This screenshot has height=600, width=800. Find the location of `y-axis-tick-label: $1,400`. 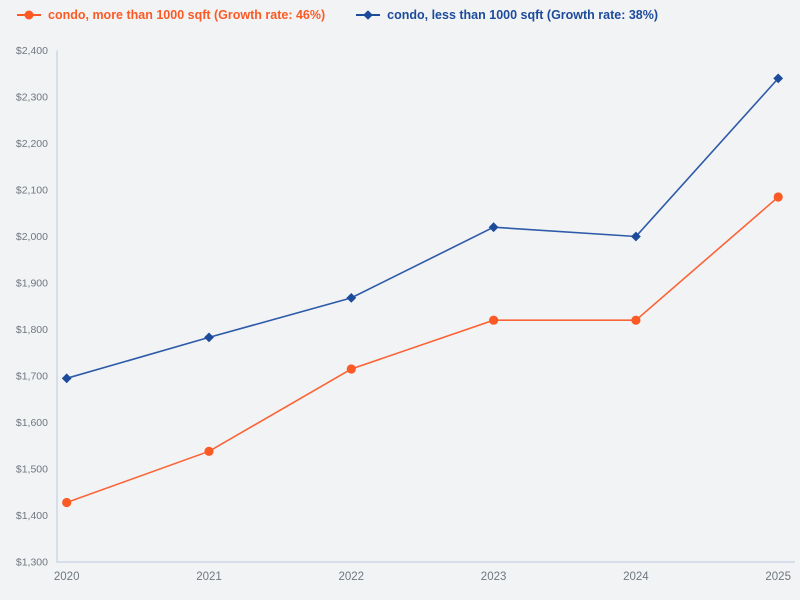

y-axis-tick-label: $1,400 is located at coordinates (32, 516).